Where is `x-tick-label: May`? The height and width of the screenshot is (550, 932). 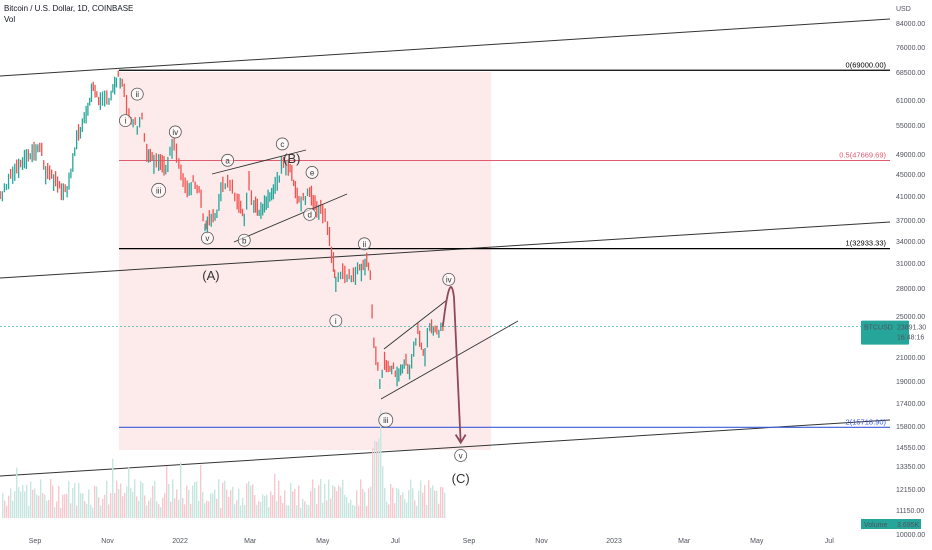
x-tick-label: May is located at coordinates (757, 541).